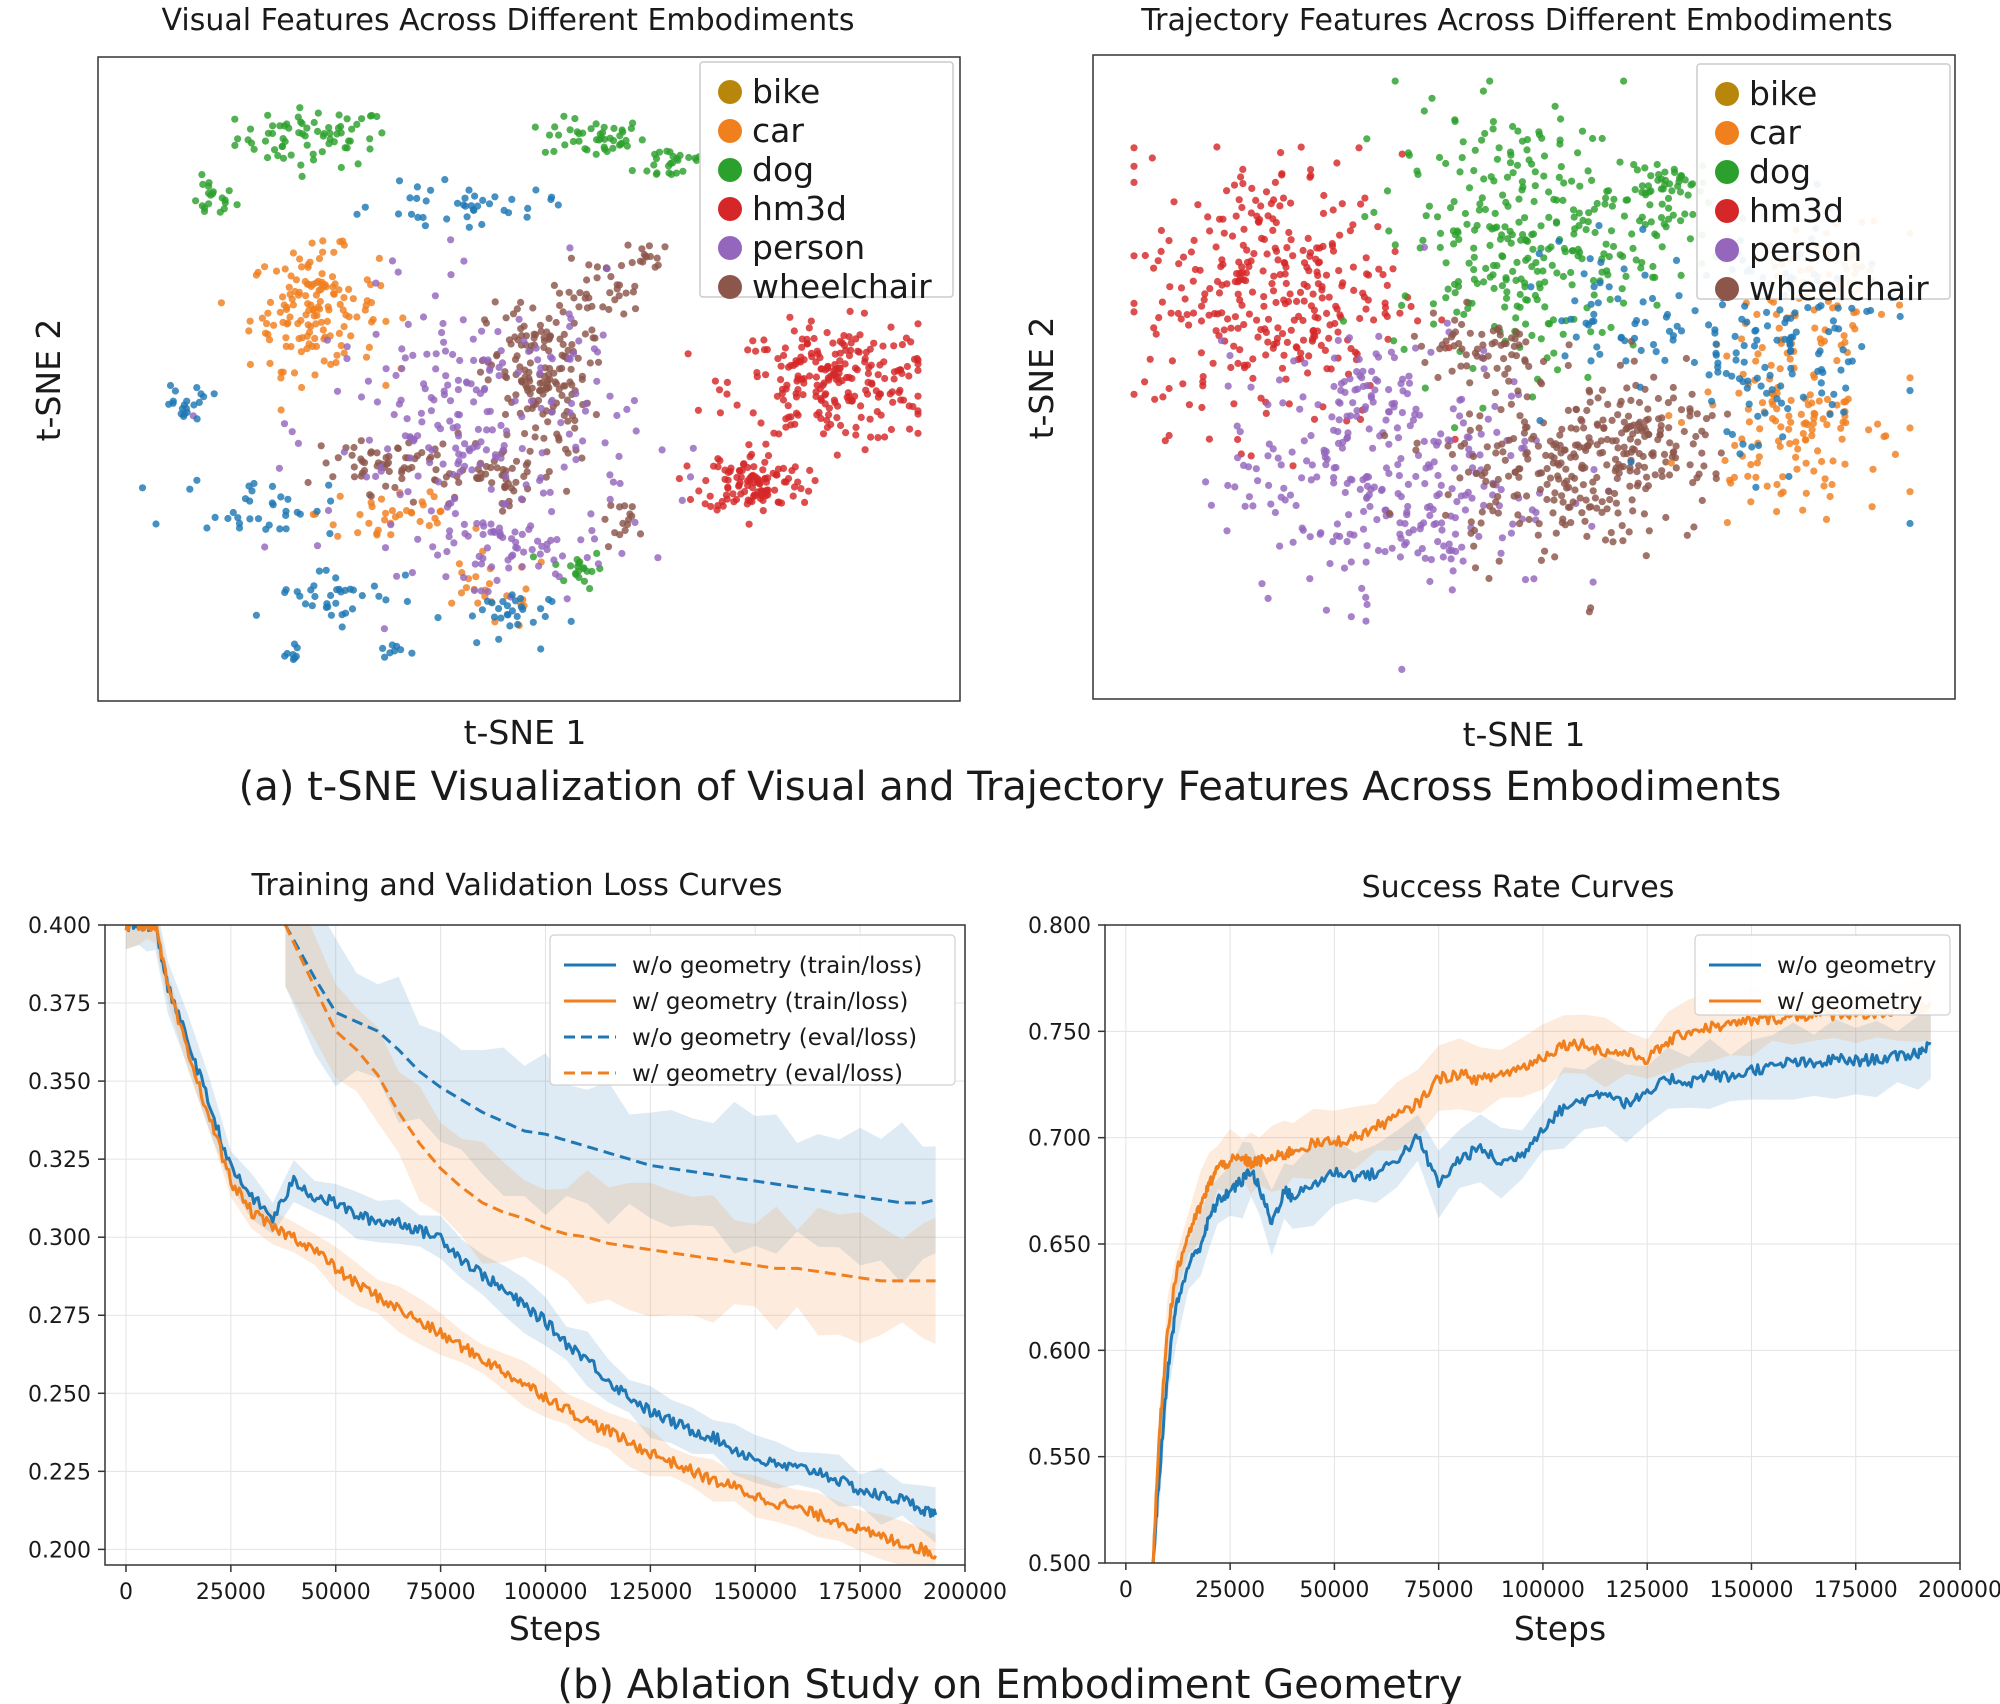 Image resolution: width=2000 pixels, height=1704 pixels. What do you see at coordinates (767, 1074) in the screenshot?
I see `legend-label: w/ geometry (eval/loss)` at bounding box center [767, 1074].